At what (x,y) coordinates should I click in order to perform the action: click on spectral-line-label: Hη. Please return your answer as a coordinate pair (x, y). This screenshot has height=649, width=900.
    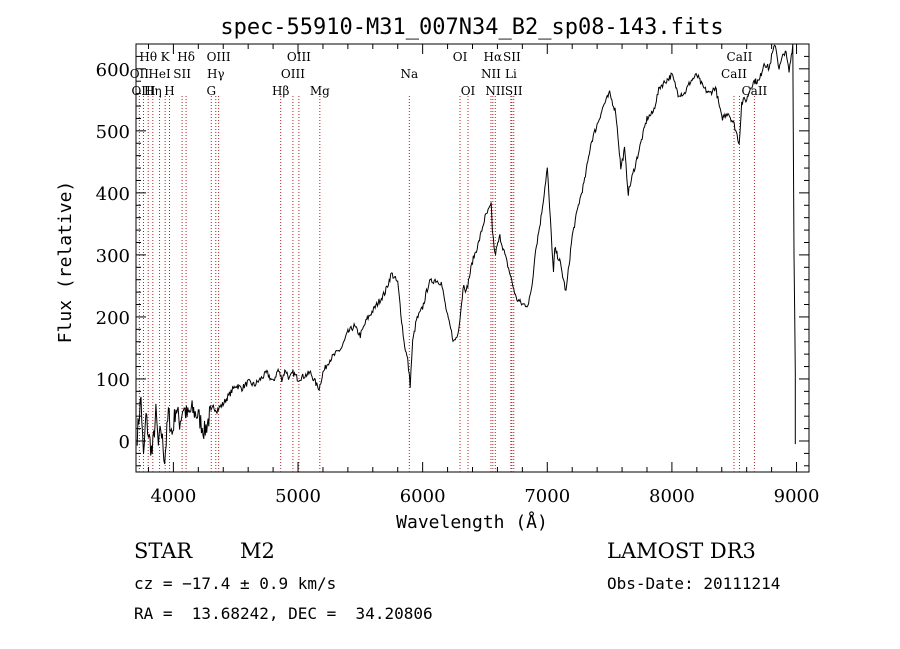
    Looking at the image, I should click on (153, 91).